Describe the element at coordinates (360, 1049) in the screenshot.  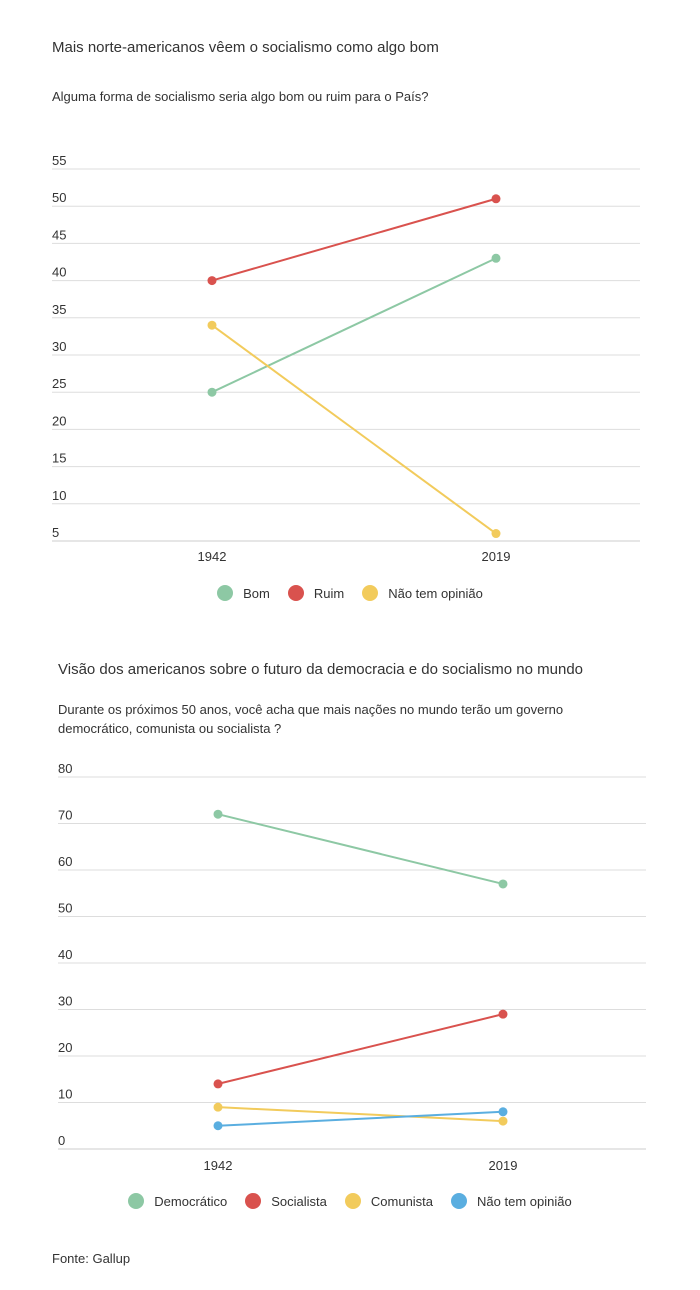
I see `series-line-socialista` at that location.